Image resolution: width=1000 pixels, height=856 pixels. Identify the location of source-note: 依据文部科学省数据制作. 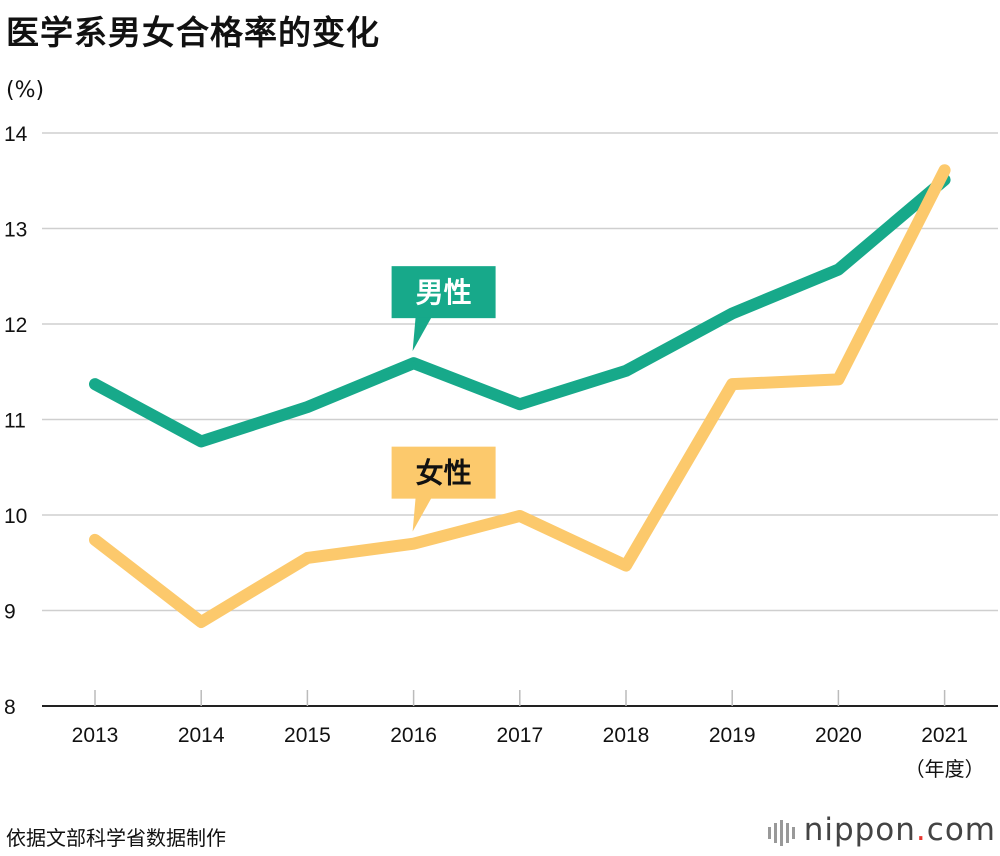
(116, 838).